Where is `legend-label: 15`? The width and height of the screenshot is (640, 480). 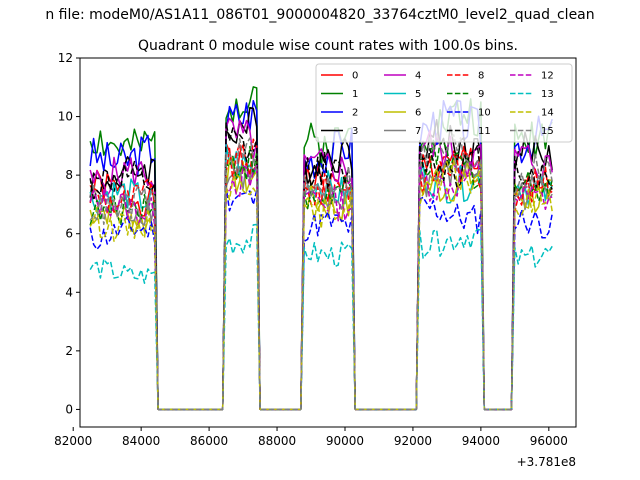
legend-label: 15 is located at coordinates (547, 131).